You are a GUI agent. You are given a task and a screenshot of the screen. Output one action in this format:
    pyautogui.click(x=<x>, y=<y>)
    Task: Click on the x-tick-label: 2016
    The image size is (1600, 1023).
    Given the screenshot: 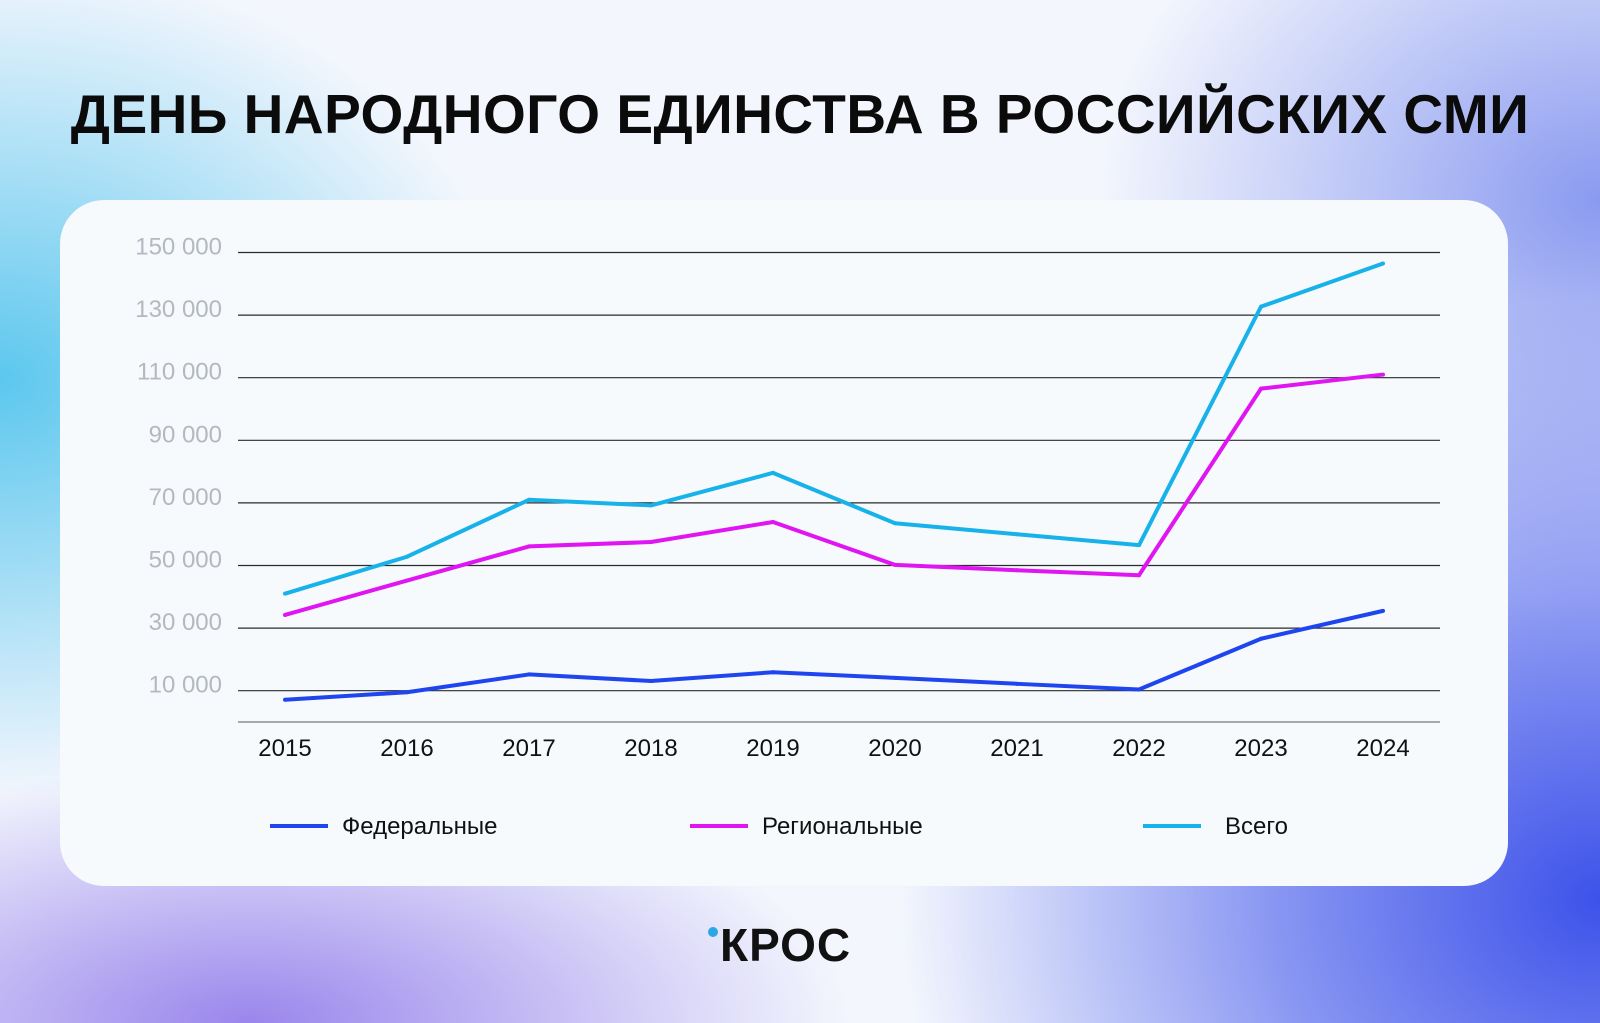 What is the action you would take?
    pyautogui.click(x=406, y=748)
    